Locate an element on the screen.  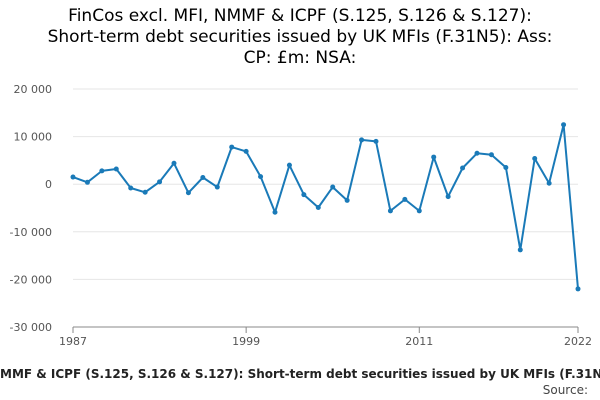
y-tick-label: -10 000 is located at coordinates (31, 232).